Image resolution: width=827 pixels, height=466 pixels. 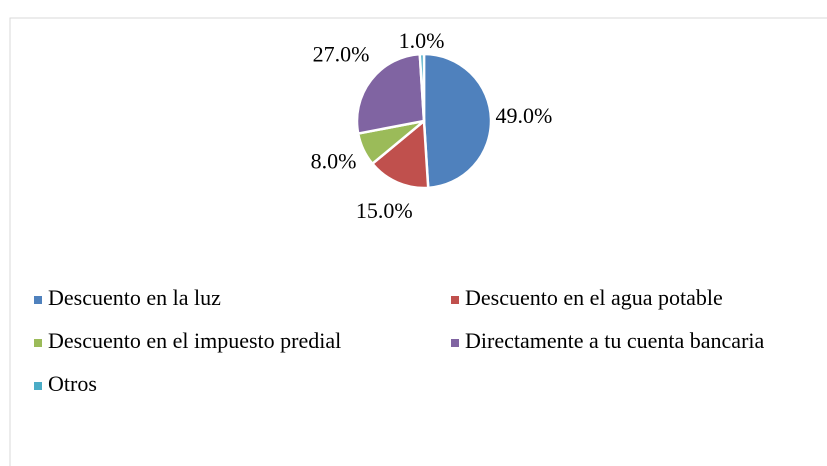 I want to click on data-label: 8.0%, so click(x=334, y=161).